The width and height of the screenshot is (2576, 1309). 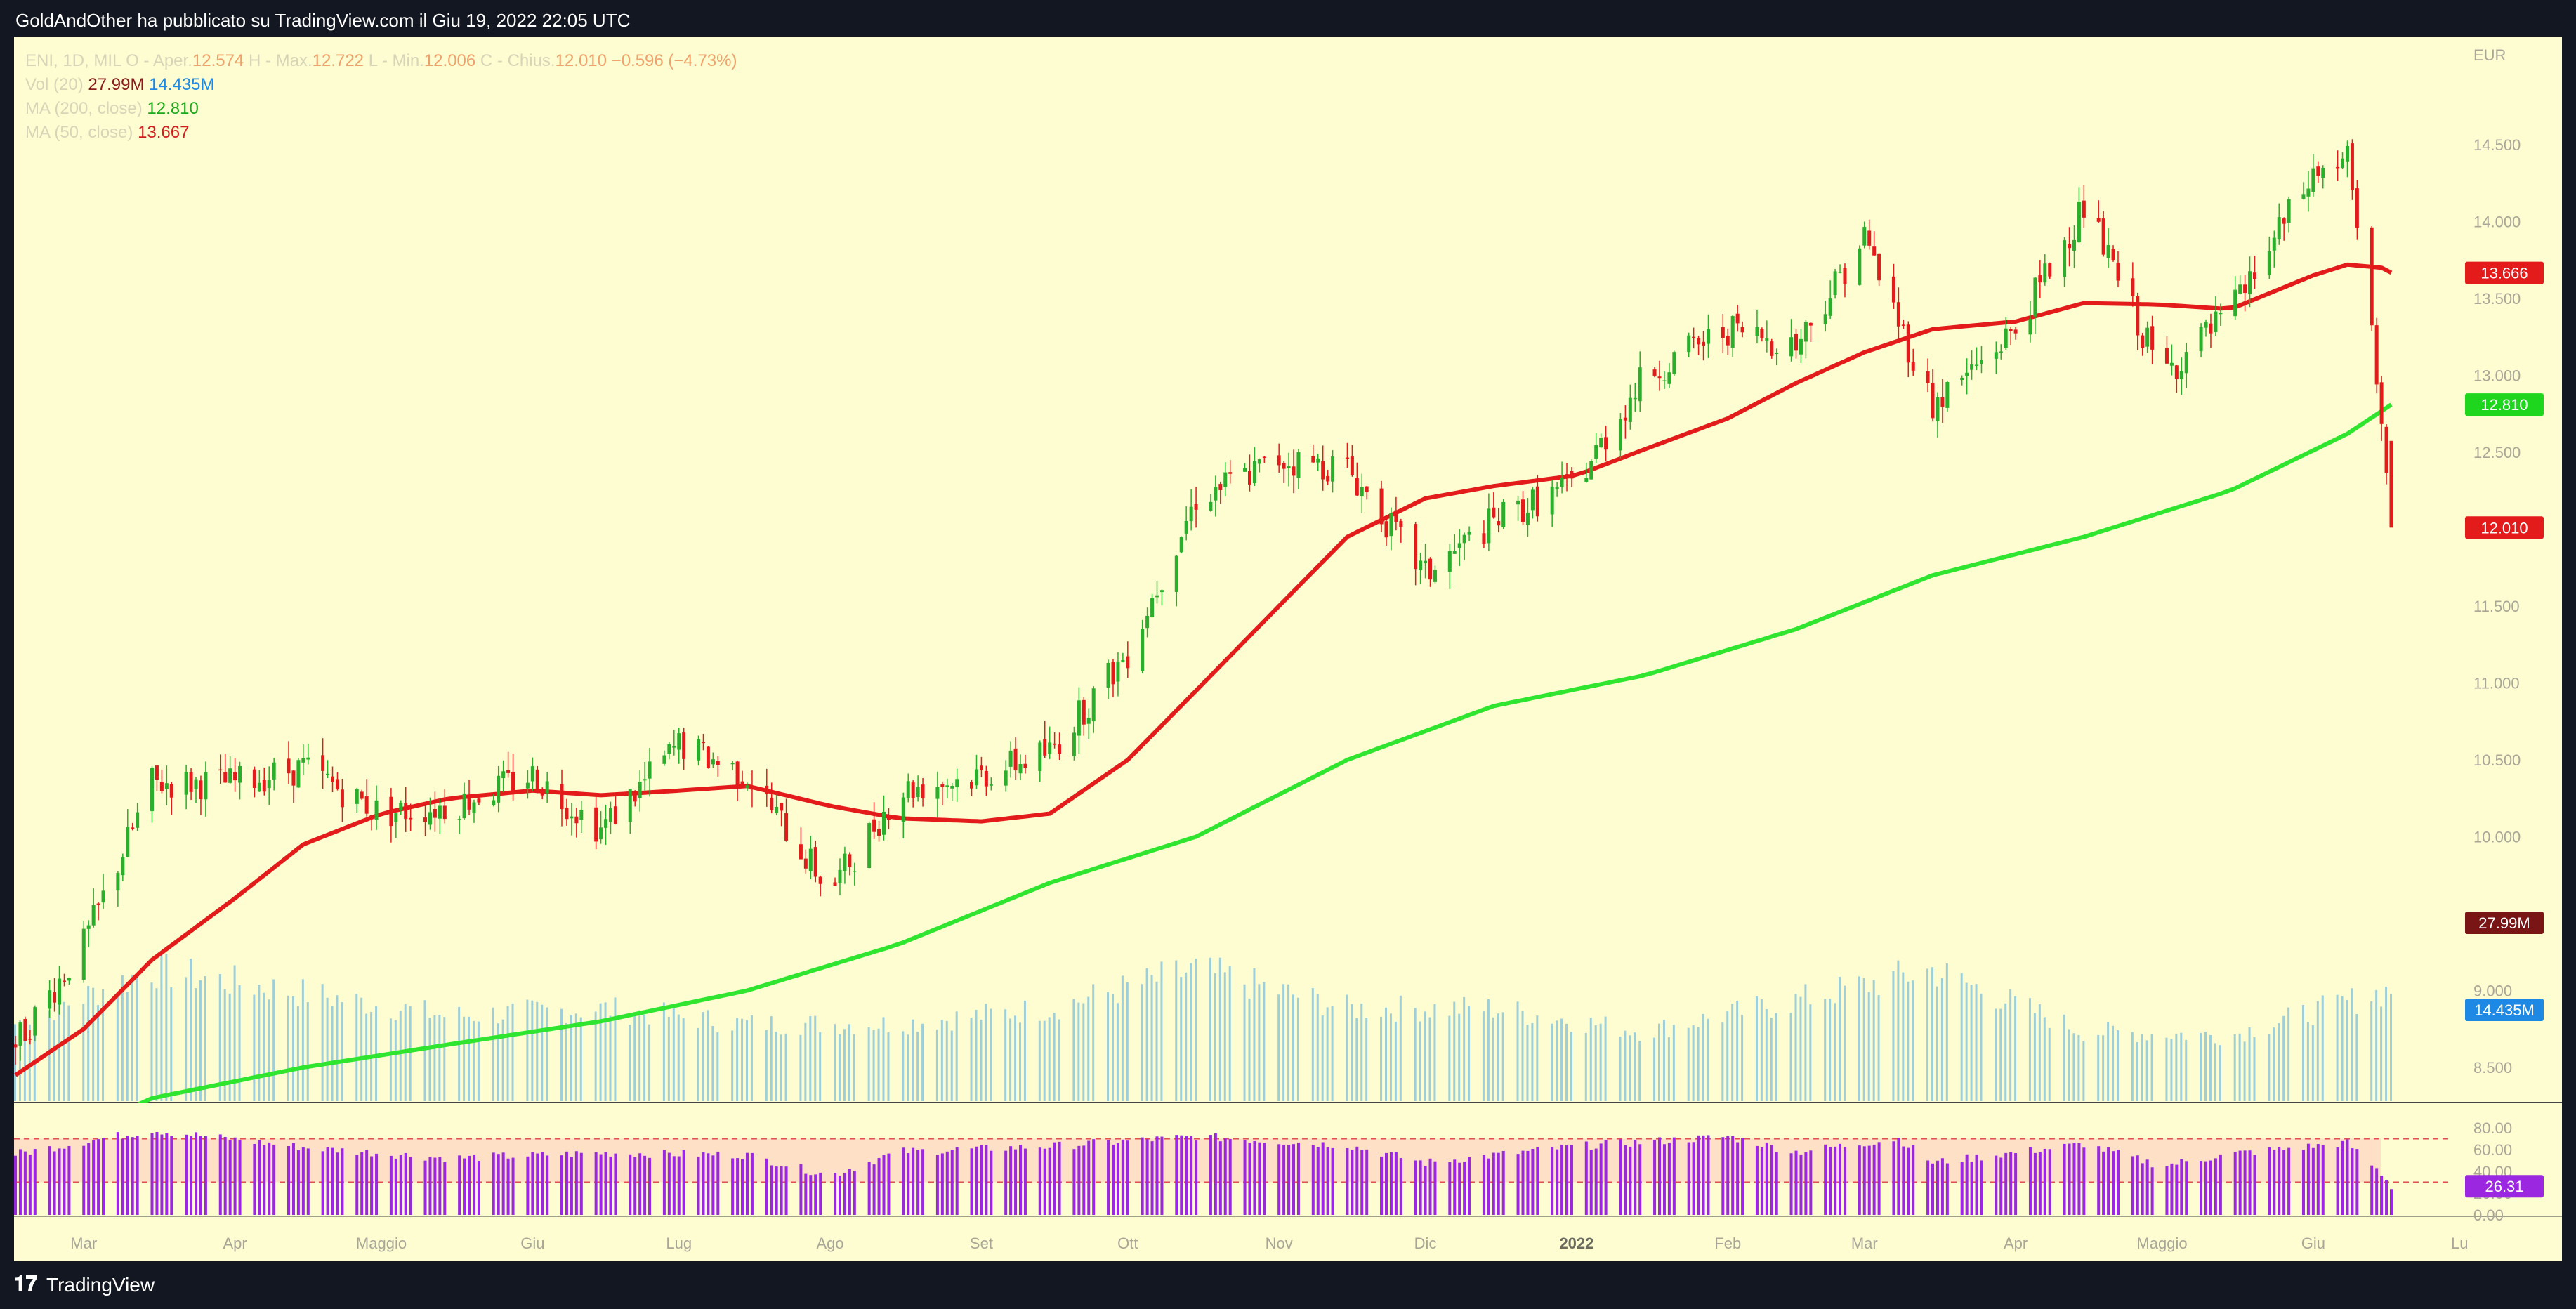 I want to click on footer-bar: 𝟏𝟕 TradingView, so click(x=1288, y=1285).